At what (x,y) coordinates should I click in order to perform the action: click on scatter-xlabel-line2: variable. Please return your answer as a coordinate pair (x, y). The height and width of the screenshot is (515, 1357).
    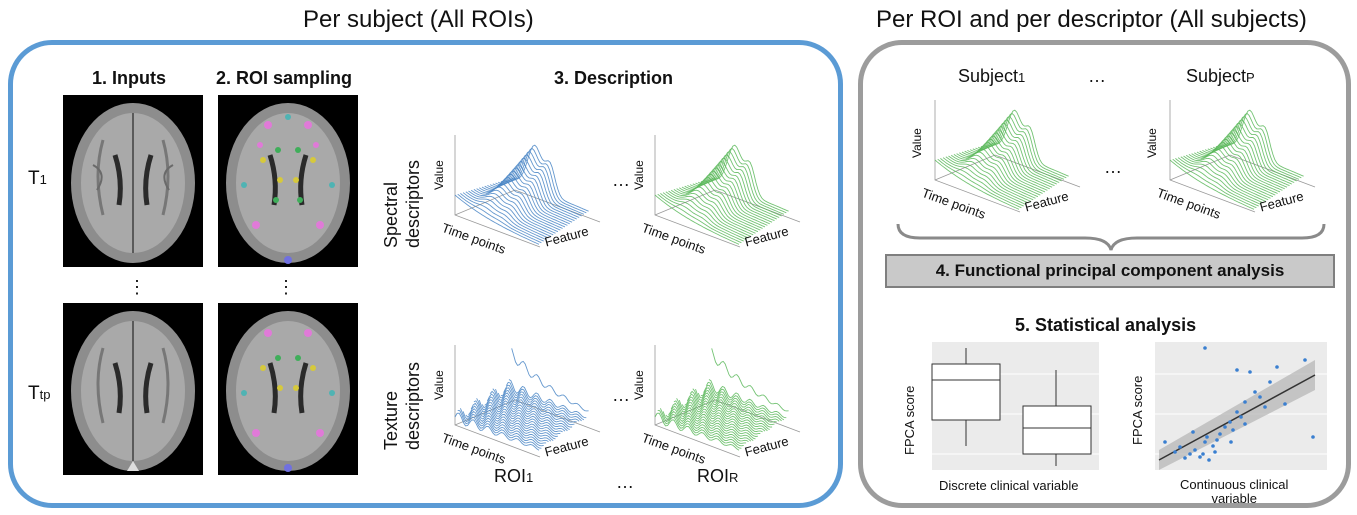
    Looking at the image, I should click on (1234, 498).